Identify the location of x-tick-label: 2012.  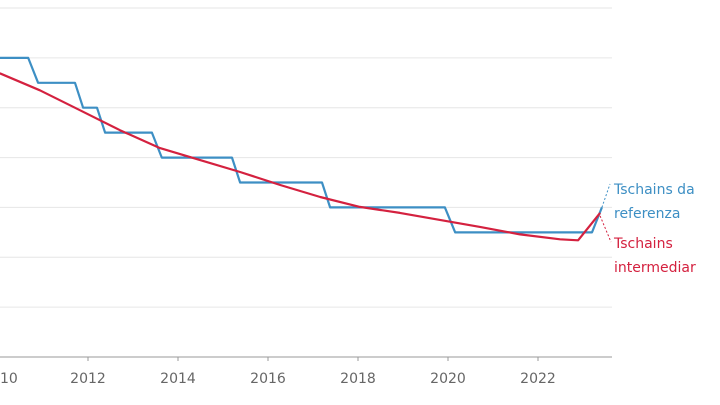
(88, 379).